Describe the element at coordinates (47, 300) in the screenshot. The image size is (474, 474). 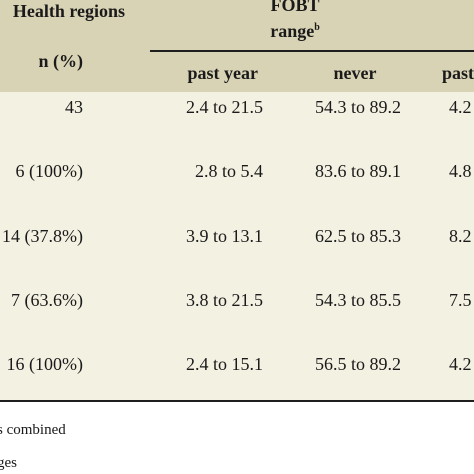
I see `row4-n: 7 (63.6%)` at that location.